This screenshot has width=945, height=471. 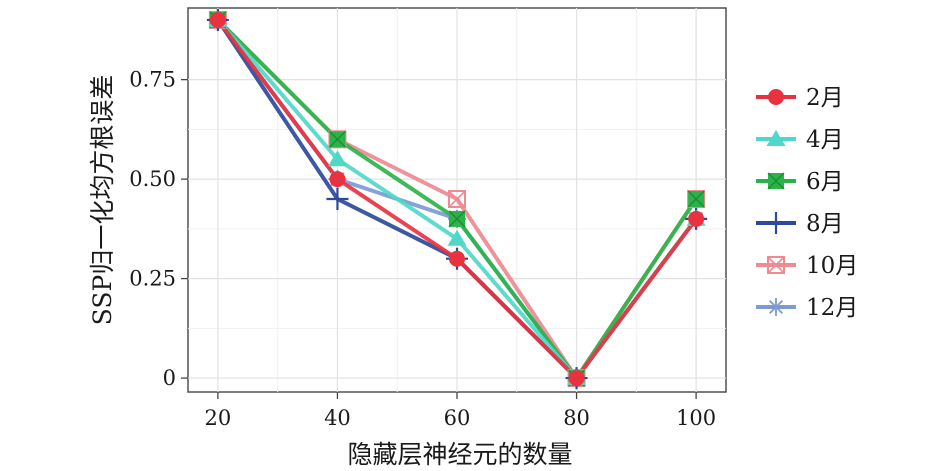 I want to click on legend: 2月 4月 6月 8月 10月 12月, so click(x=807, y=203).